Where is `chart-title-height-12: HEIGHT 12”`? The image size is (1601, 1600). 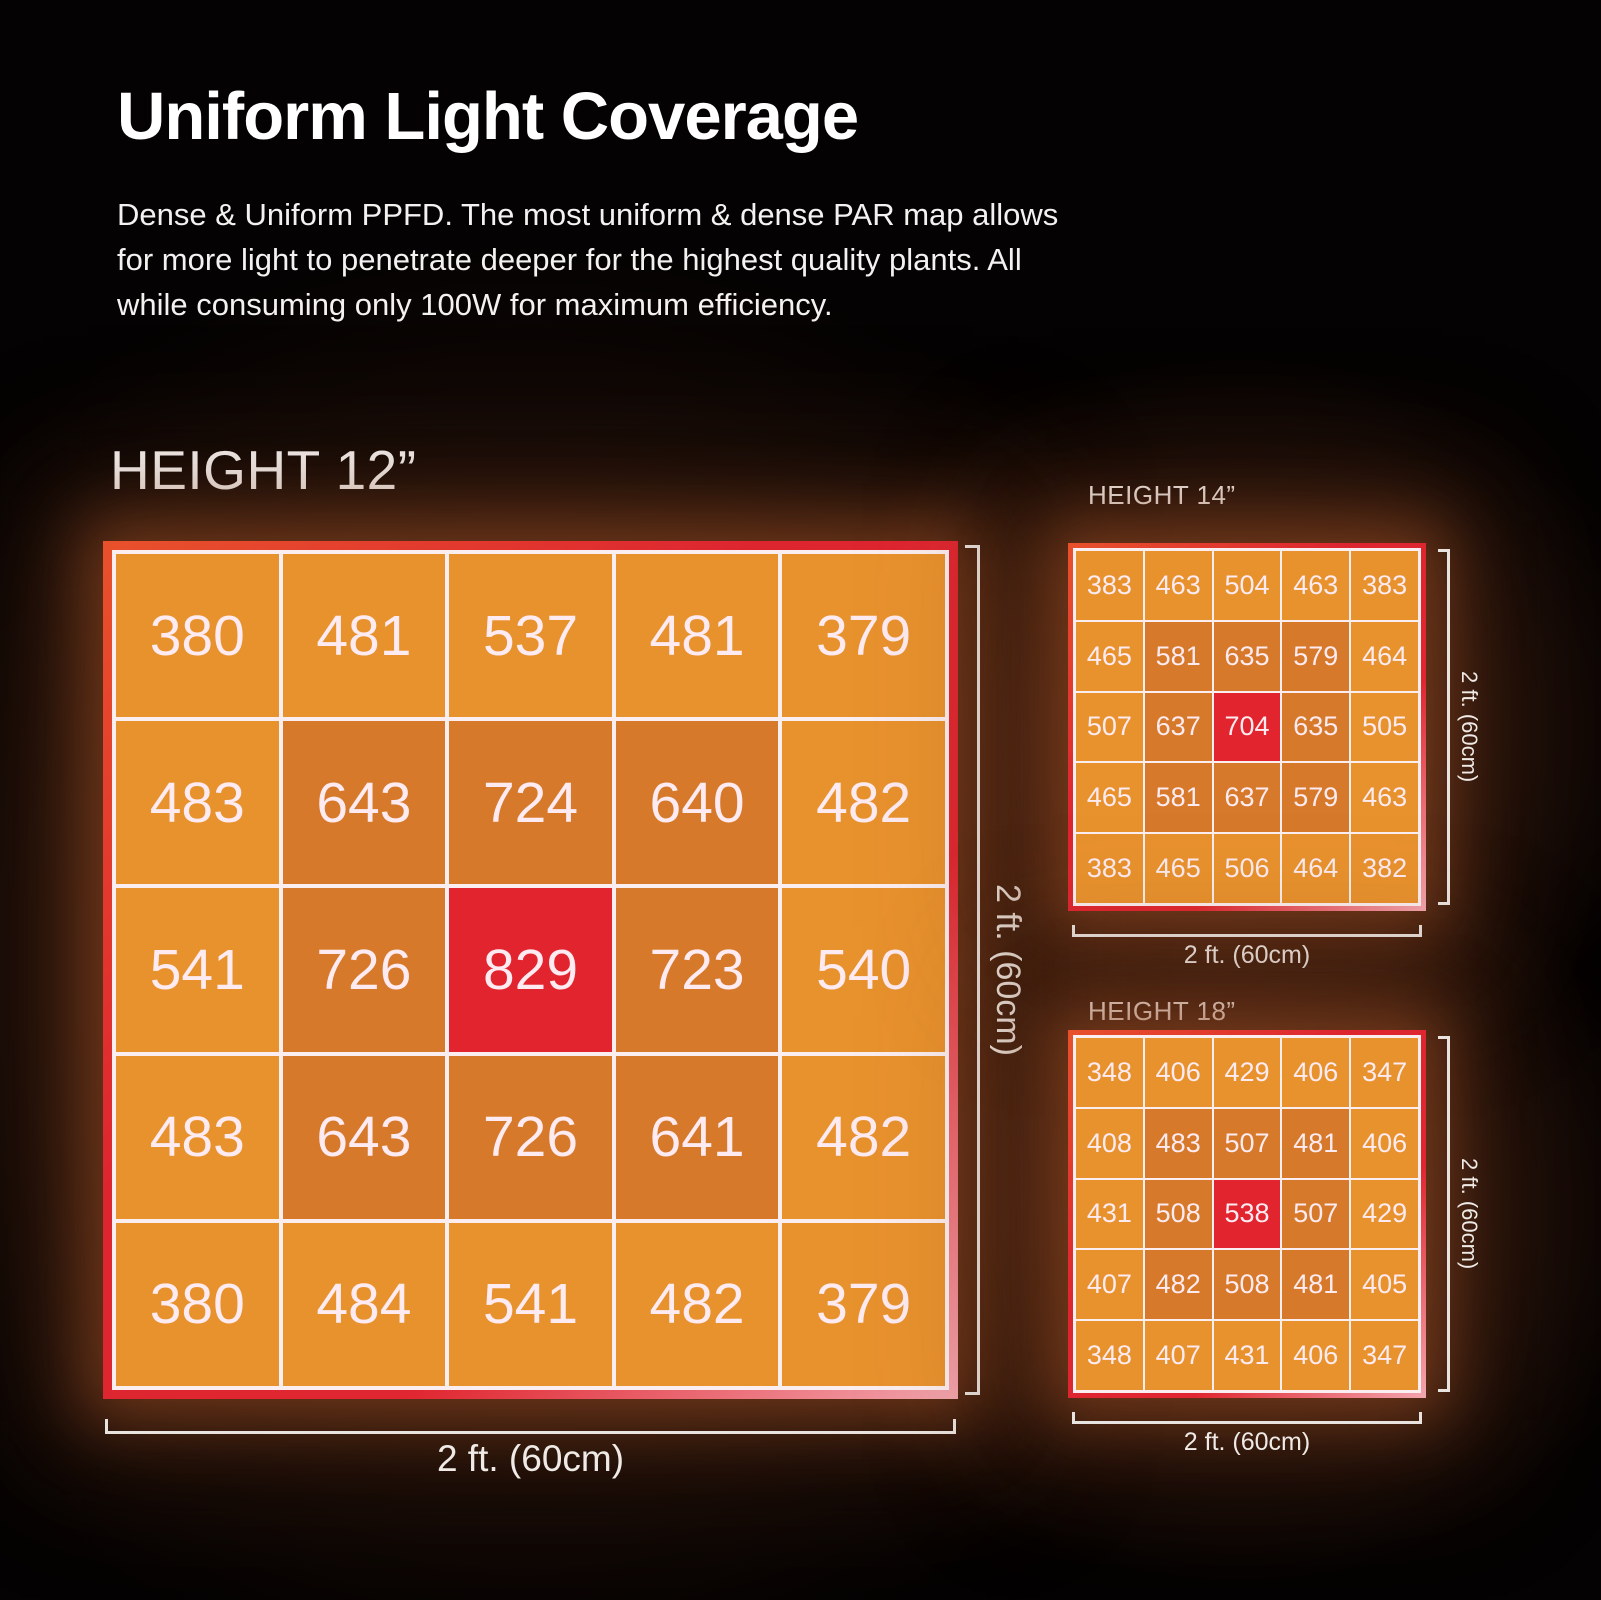
chart-title-height-12: HEIGHT 12” is located at coordinates (263, 470).